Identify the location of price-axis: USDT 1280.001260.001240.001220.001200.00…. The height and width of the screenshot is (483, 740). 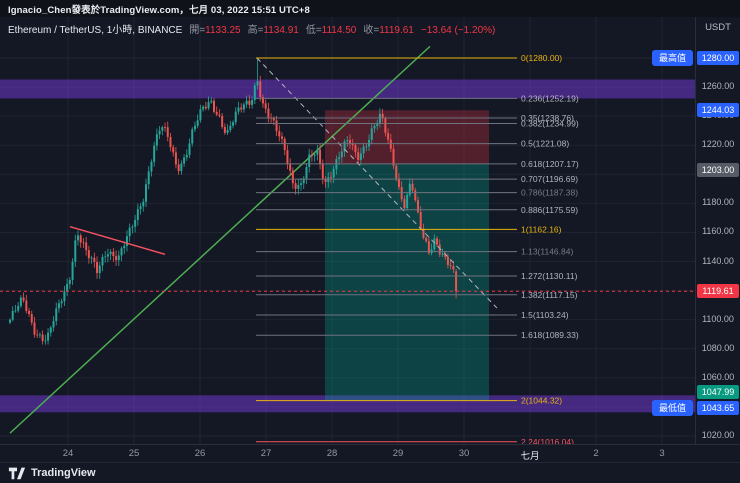
(717, 230).